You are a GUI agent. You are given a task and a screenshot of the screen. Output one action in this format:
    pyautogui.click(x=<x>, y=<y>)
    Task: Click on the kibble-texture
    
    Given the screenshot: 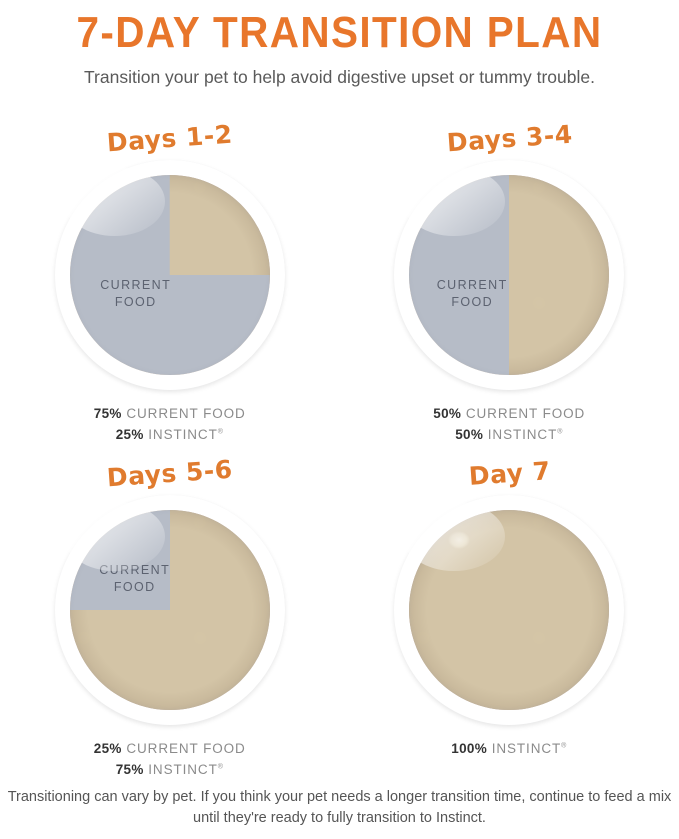 What is the action you would take?
    pyautogui.click(x=509, y=610)
    